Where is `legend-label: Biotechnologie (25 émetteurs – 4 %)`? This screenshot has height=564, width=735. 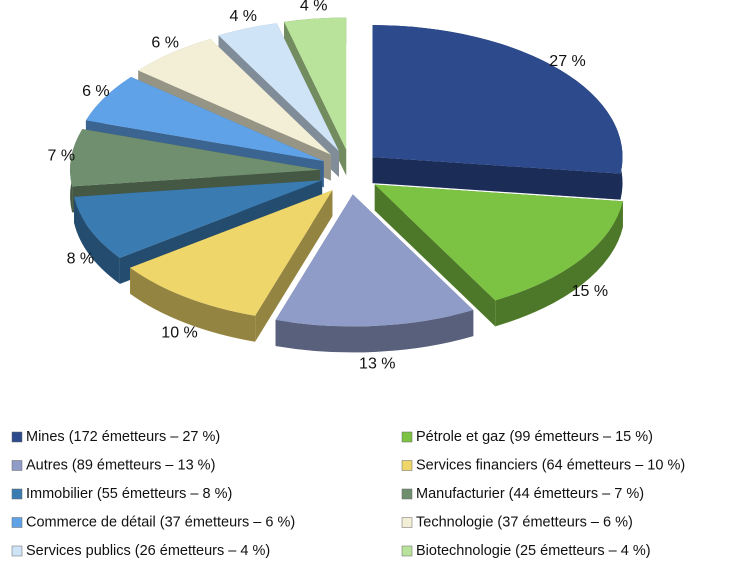 legend-label: Biotechnologie (25 émetteurs – 4 %) is located at coordinates (533, 551).